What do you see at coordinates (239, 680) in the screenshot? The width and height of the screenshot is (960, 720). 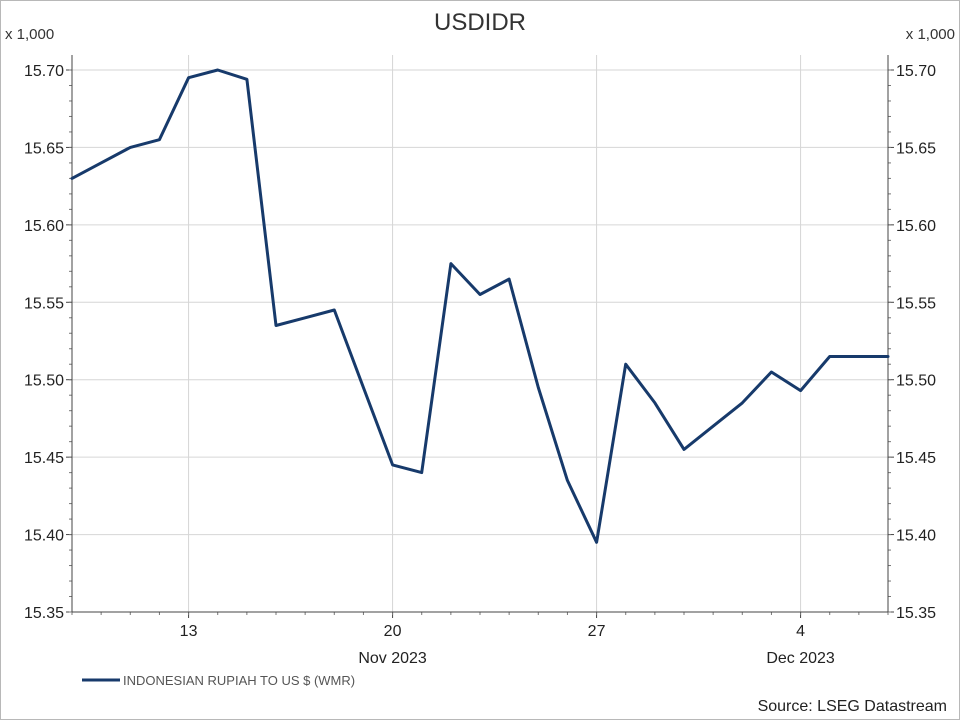 I see `legend-label: INDONESIAN RUPIAH TO US $ (WMR)` at bounding box center [239, 680].